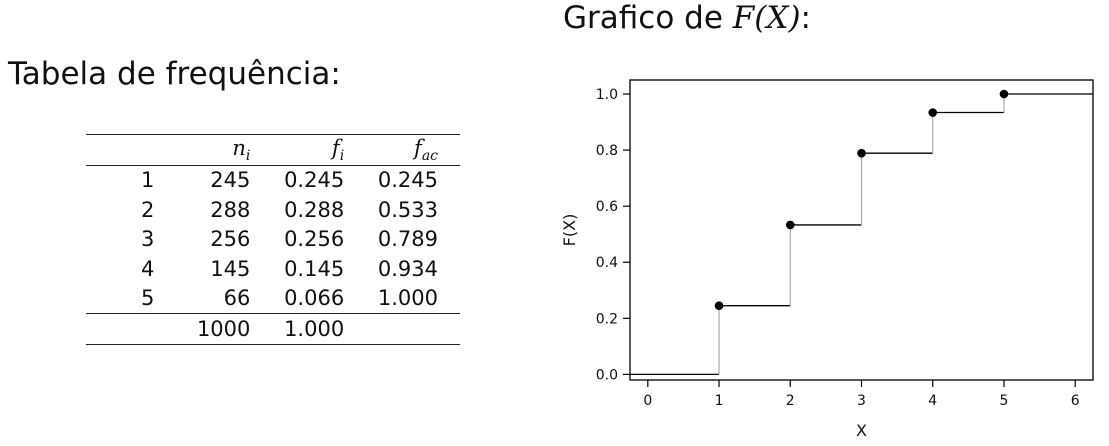  I want to click on chart-title: Grafico de F(X):, so click(687, 18).